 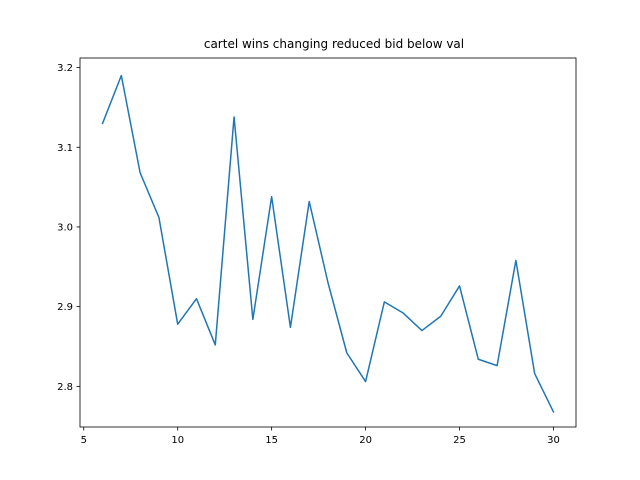 What do you see at coordinates (84, 440) in the screenshot?
I see `x-tick-label: 5` at bounding box center [84, 440].